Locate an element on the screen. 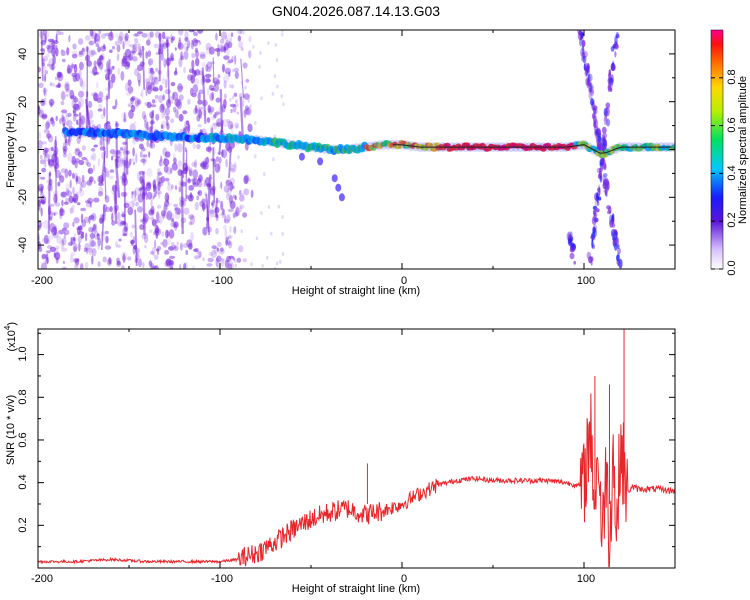 The image size is (750, 600). colorbar-tick-label: 0.6 is located at coordinates (732, 124).